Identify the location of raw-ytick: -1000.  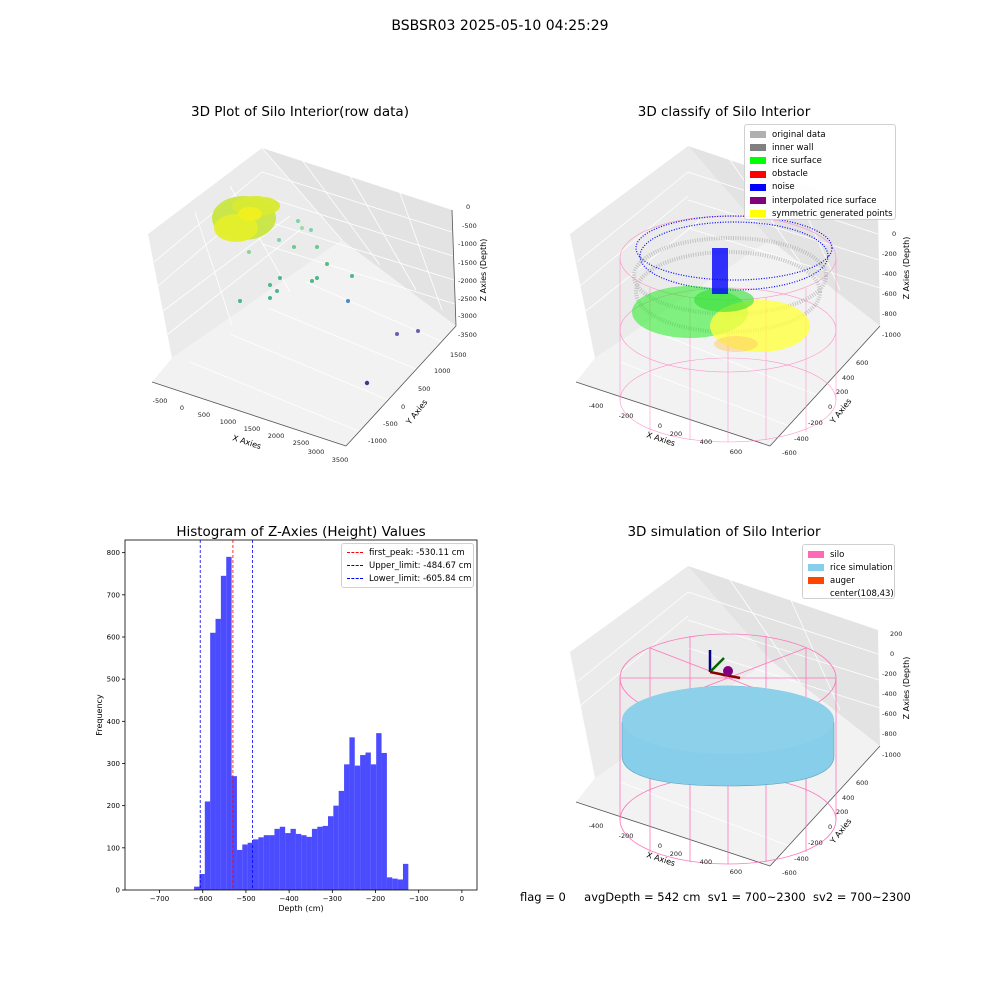
(377, 441).